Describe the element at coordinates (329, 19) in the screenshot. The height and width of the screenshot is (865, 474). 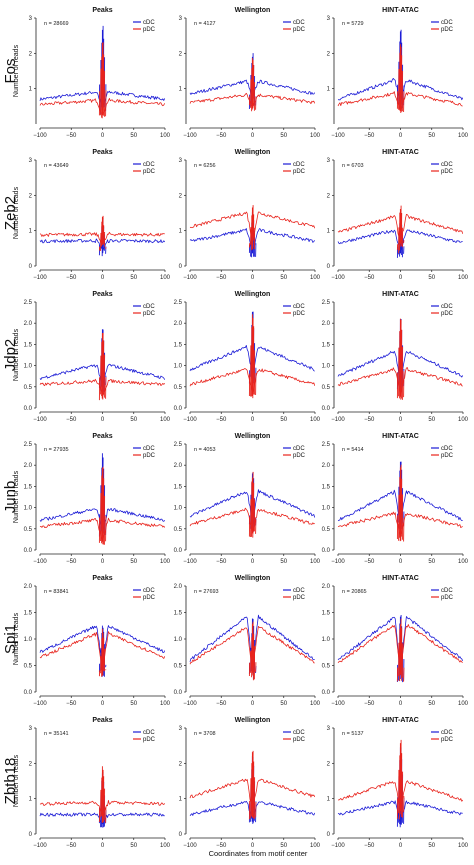
I see `y-tick-label: 3` at that location.